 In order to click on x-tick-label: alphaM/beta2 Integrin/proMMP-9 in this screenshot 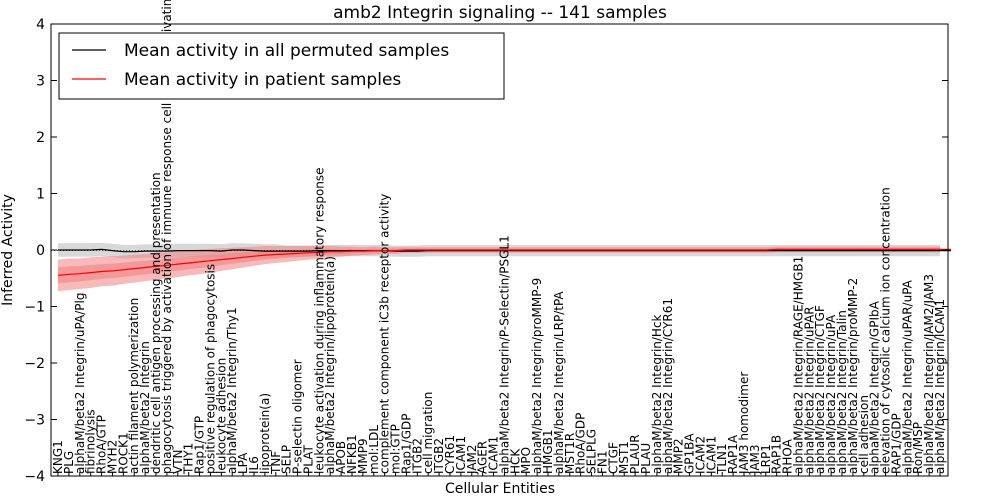, I will do `click(537, 376)`.